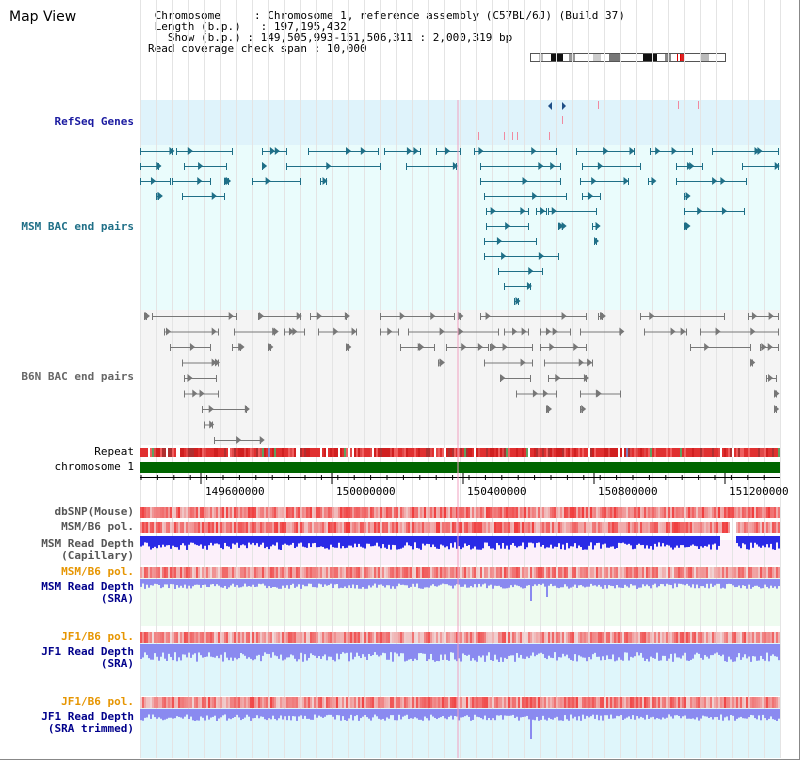  Describe the element at coordinates (97, 571) in the screenshot. I see `track-label-msm-b6-pol-2: MSM/B6 pol.` at that location.